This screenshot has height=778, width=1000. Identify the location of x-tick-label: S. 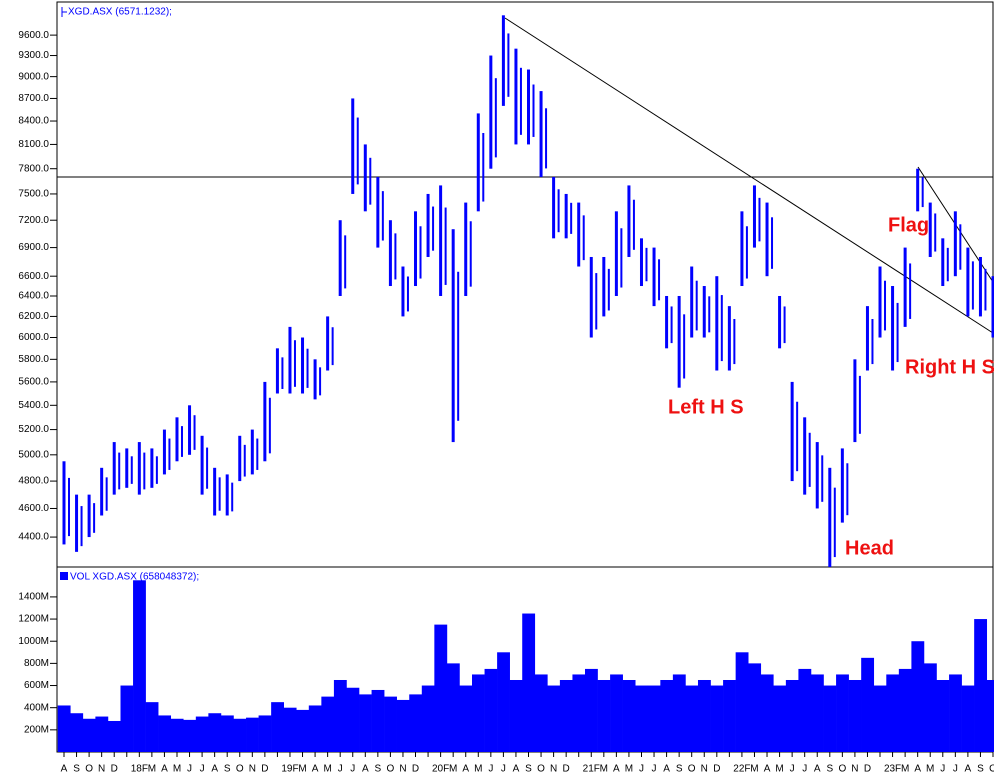
(76, 769).